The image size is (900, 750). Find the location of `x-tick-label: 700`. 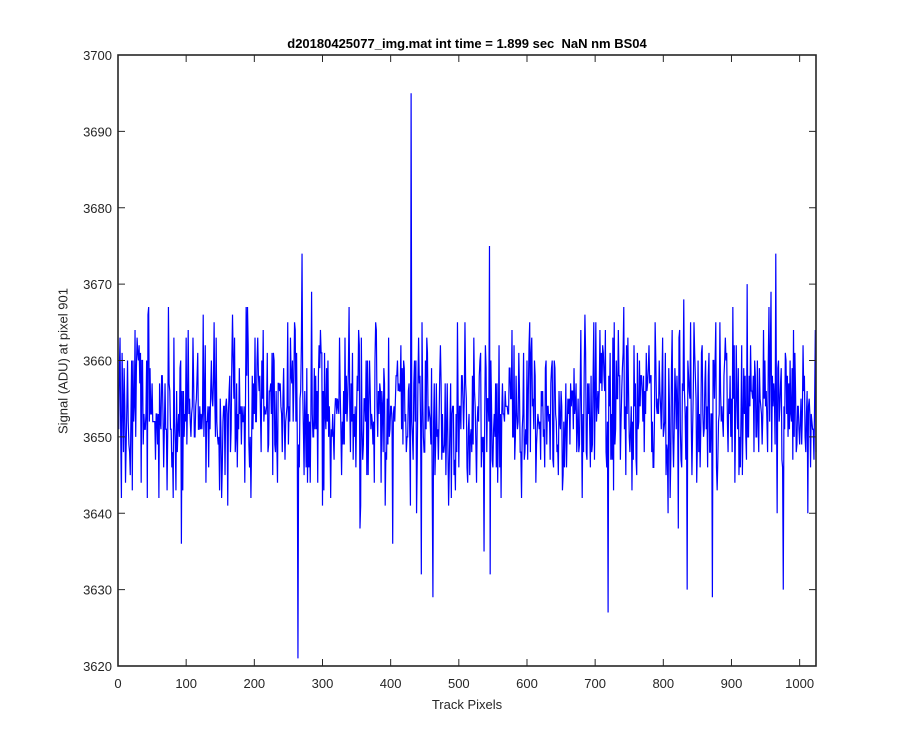

x-tick-label: 700 is located at coordinates (595, 683).